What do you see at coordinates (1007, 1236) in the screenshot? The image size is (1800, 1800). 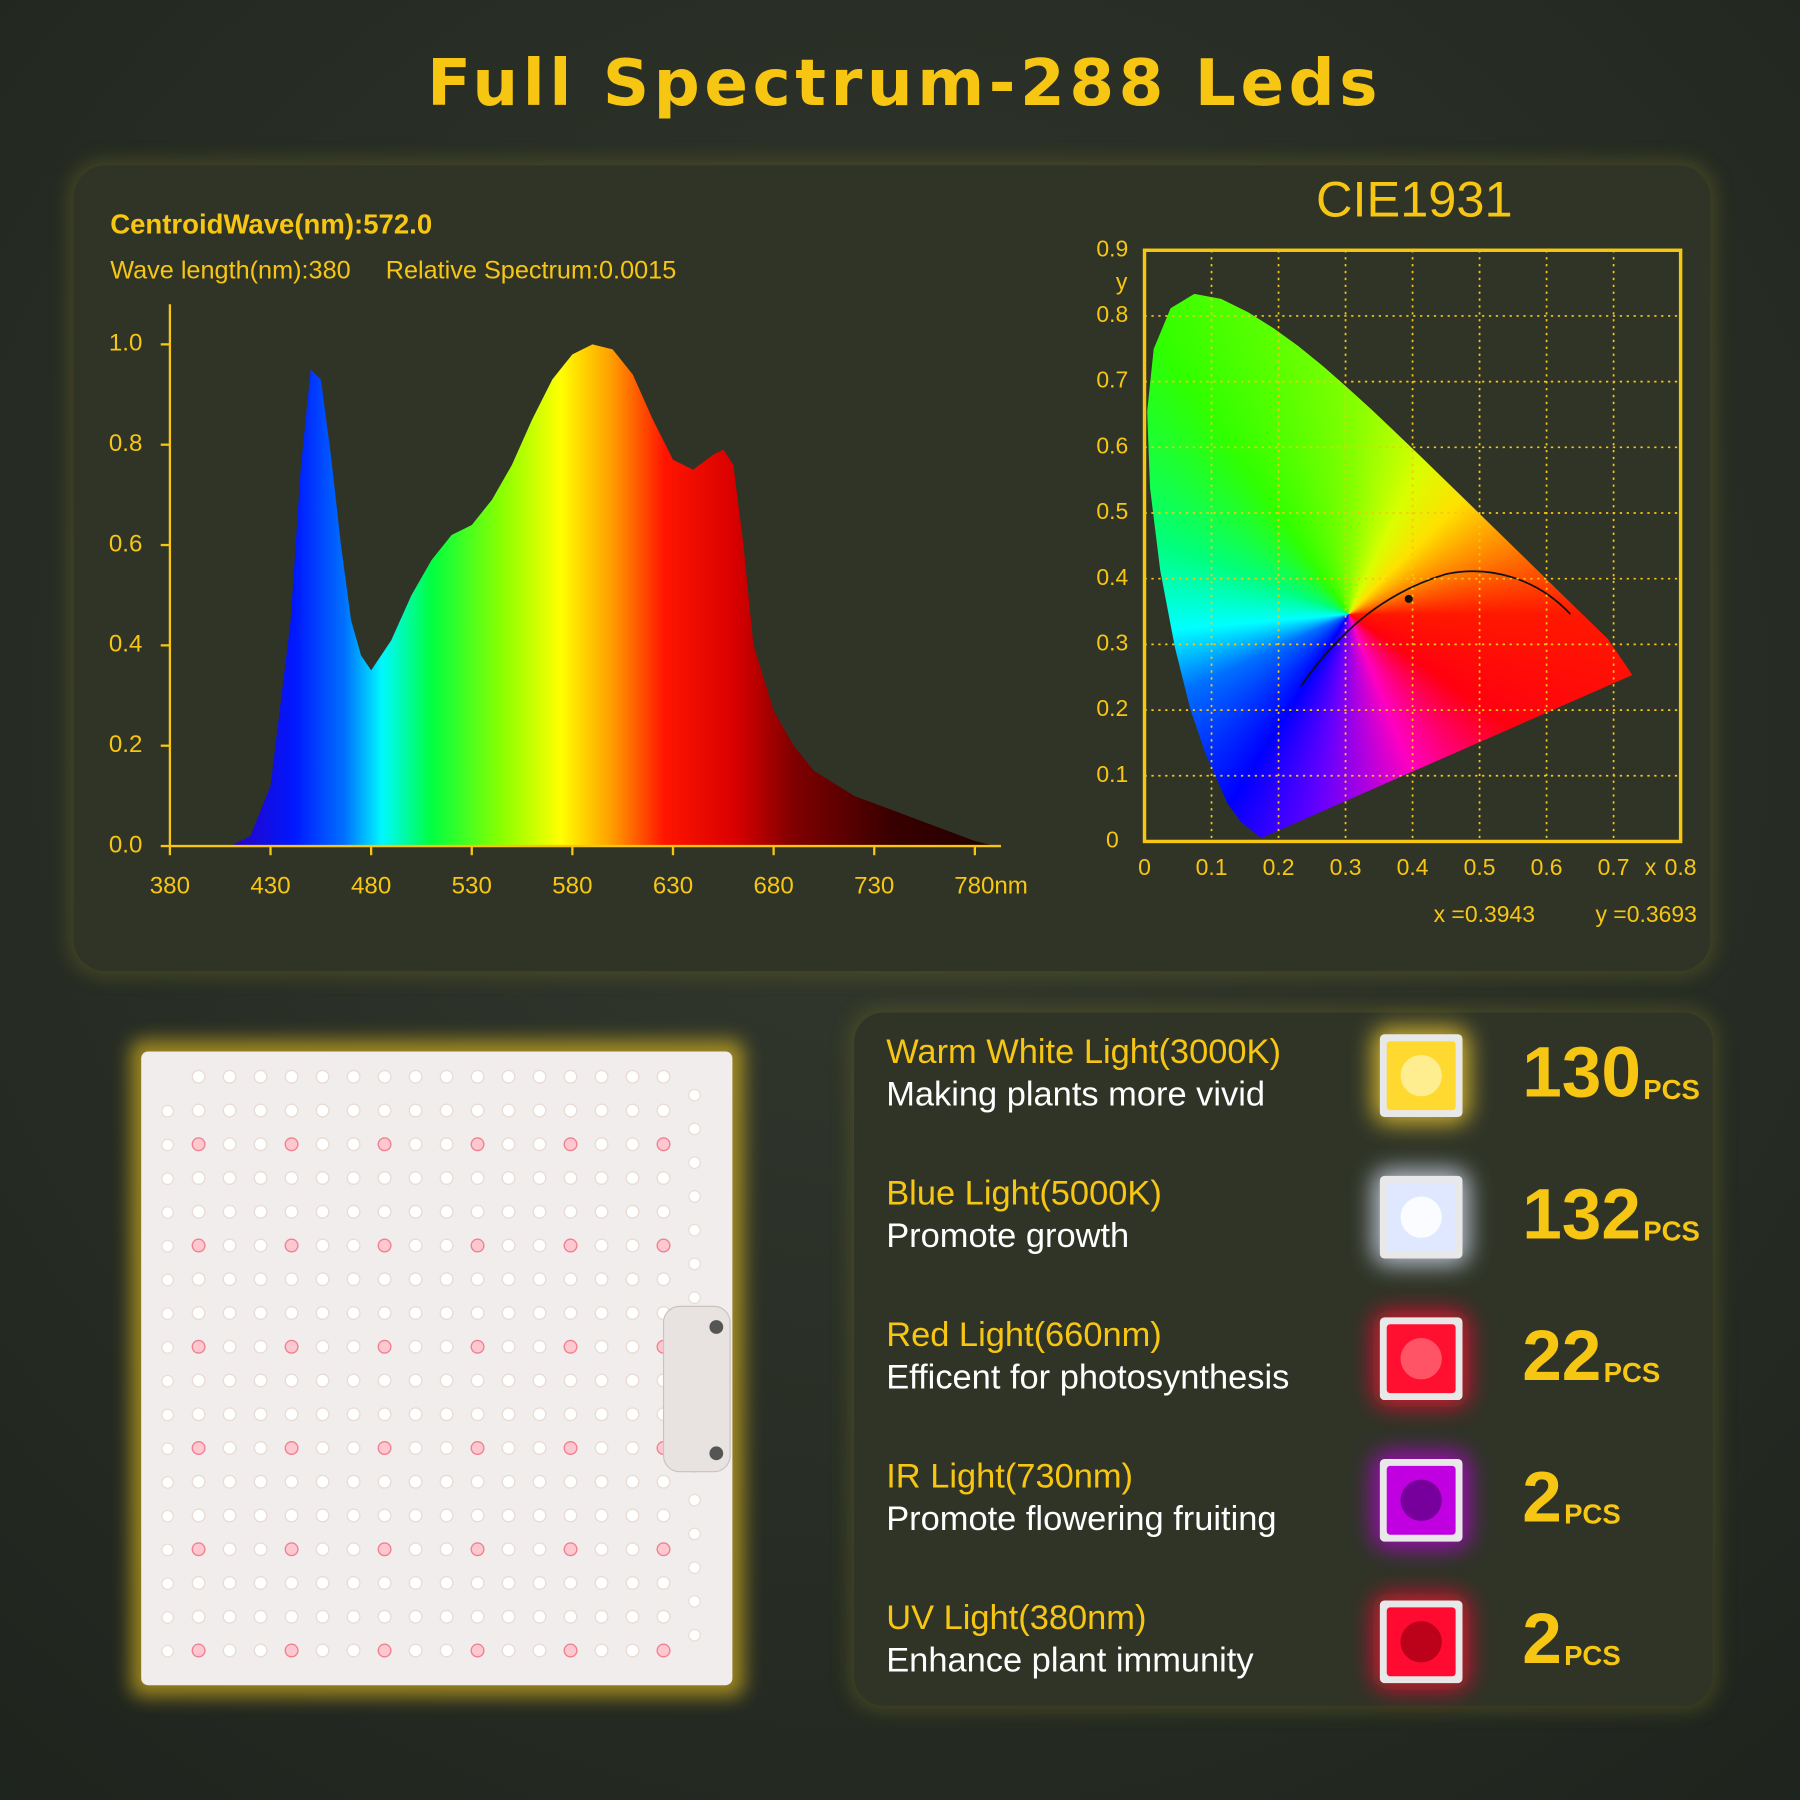 I see `led-description: Promote growth` at bounding box center [1007, 1236].